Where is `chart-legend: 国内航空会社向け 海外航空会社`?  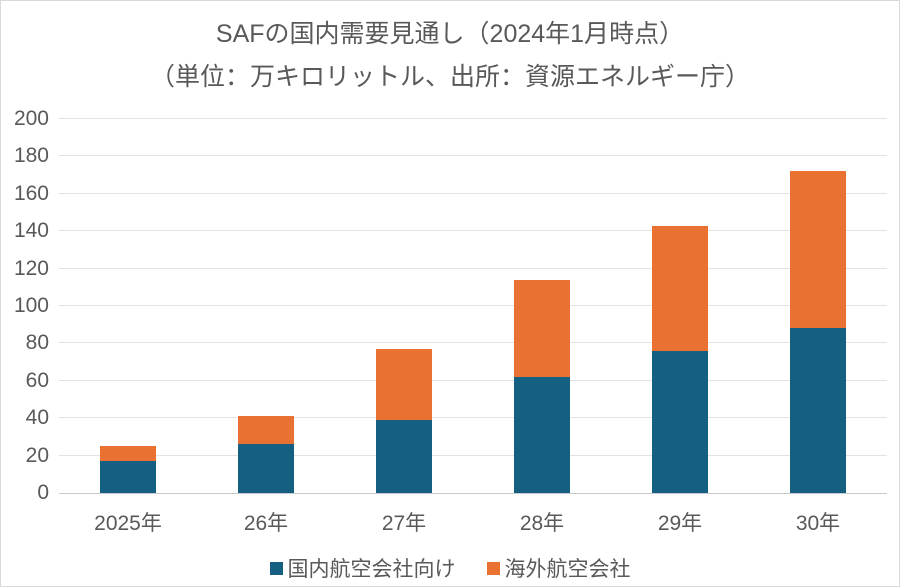
chart-legend: 国内航空会社向け 海外航空会社 is located at coordinates (450, 568).